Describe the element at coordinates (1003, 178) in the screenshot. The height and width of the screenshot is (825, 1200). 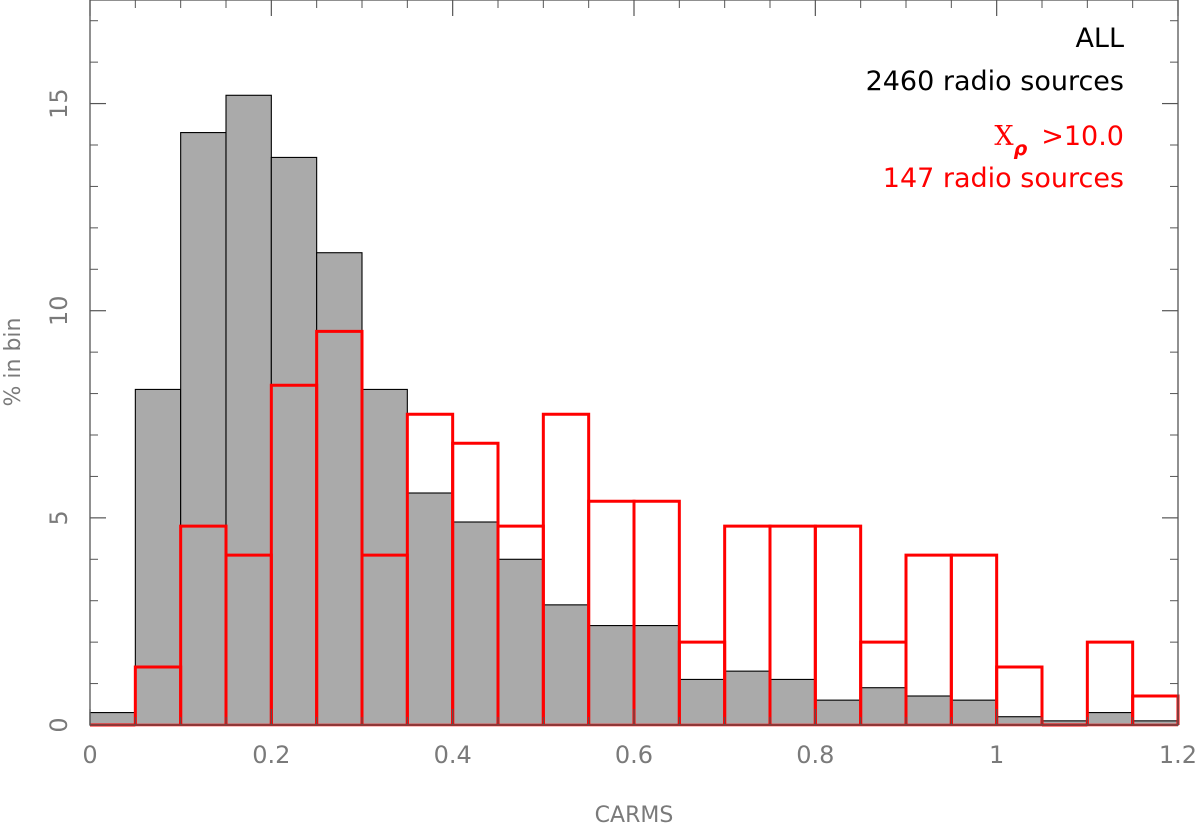
I see `annotation-cut-count: 147 radio sources` at that location.